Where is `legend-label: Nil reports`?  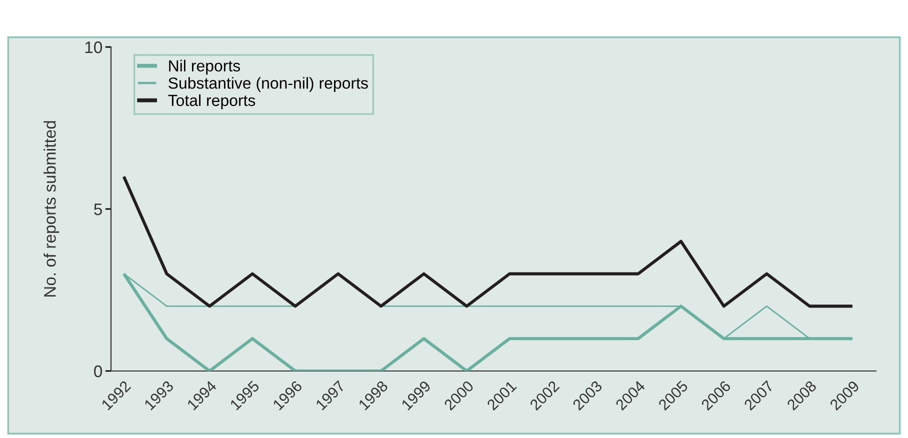 legend-label: Nil reports is located at coordinates (204, 67).